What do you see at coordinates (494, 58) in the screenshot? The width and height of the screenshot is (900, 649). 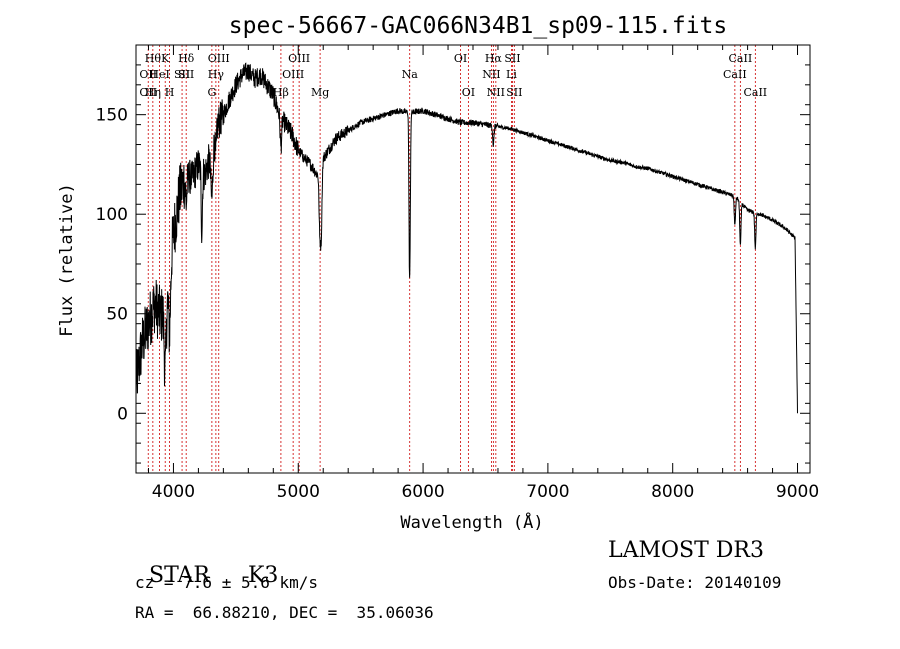 I see `line-marker-label: Hα` at bounding box center [494, 58].